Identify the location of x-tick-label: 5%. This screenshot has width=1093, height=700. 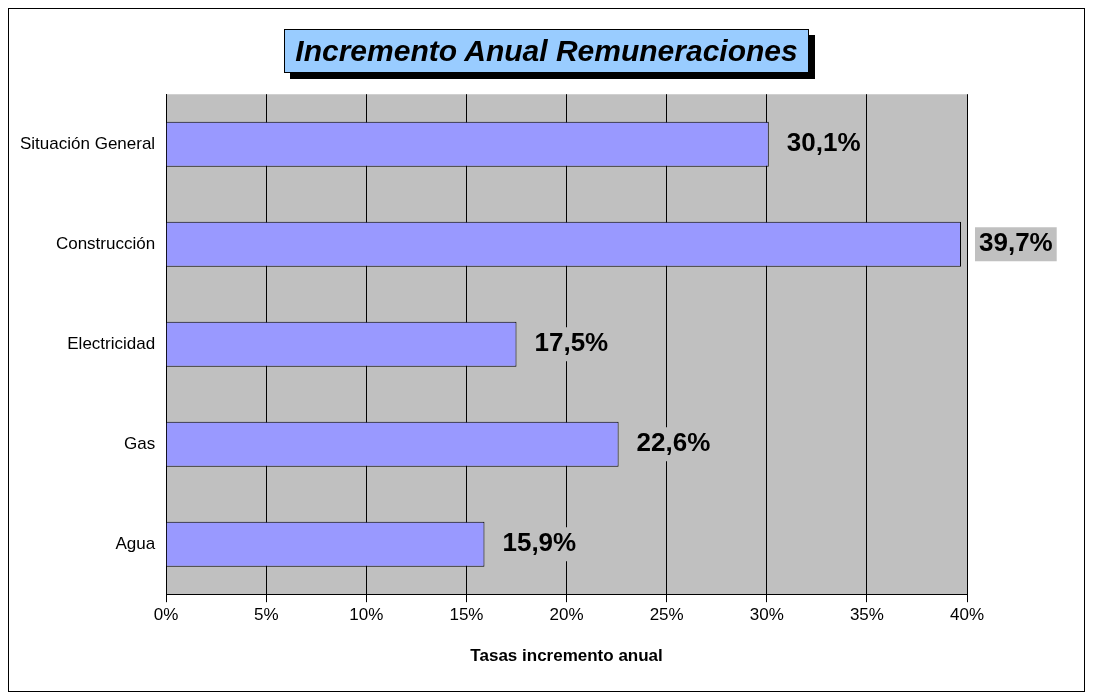
(266, 615).